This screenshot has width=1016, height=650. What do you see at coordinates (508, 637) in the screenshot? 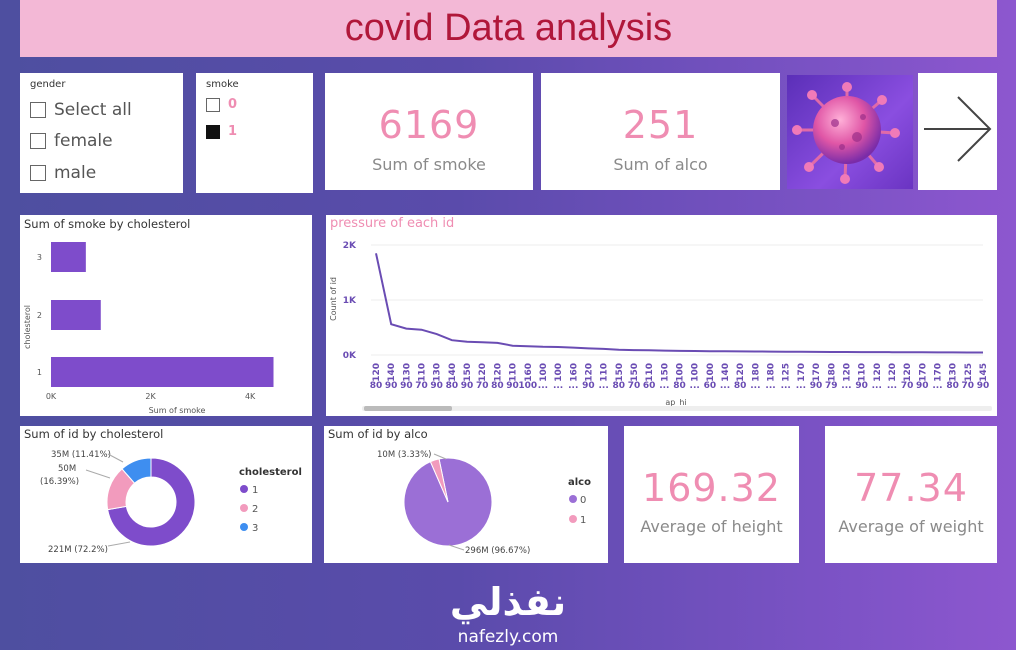
I see `watermark-latin: nafezly.com` at bounding box center [508, 637].